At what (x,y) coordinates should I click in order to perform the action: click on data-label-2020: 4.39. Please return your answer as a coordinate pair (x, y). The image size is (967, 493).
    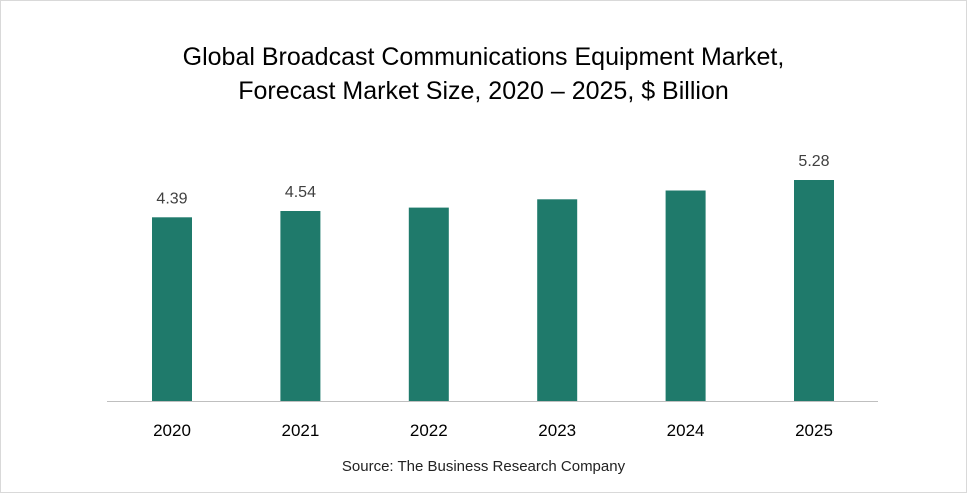
    Looking at the image, I should click on (171, 198).